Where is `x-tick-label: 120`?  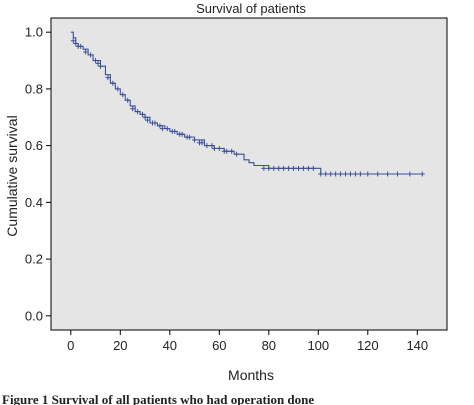 x-tick-label: 120 is located at coordinates (368, 345).